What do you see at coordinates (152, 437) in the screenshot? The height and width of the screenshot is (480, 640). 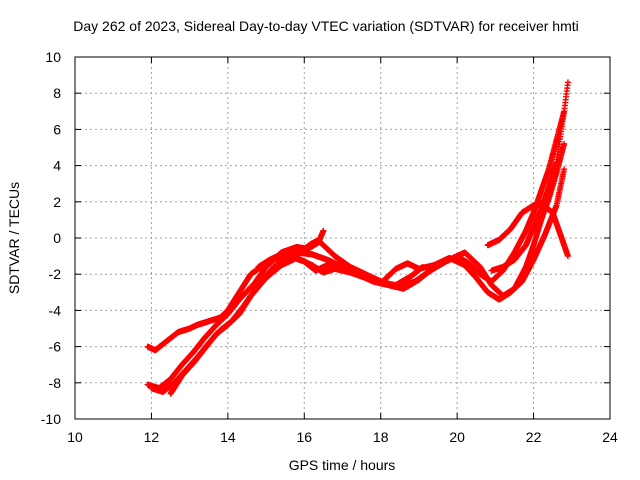 I see `x-tick-label: 12` at bounding box center [152, 437].